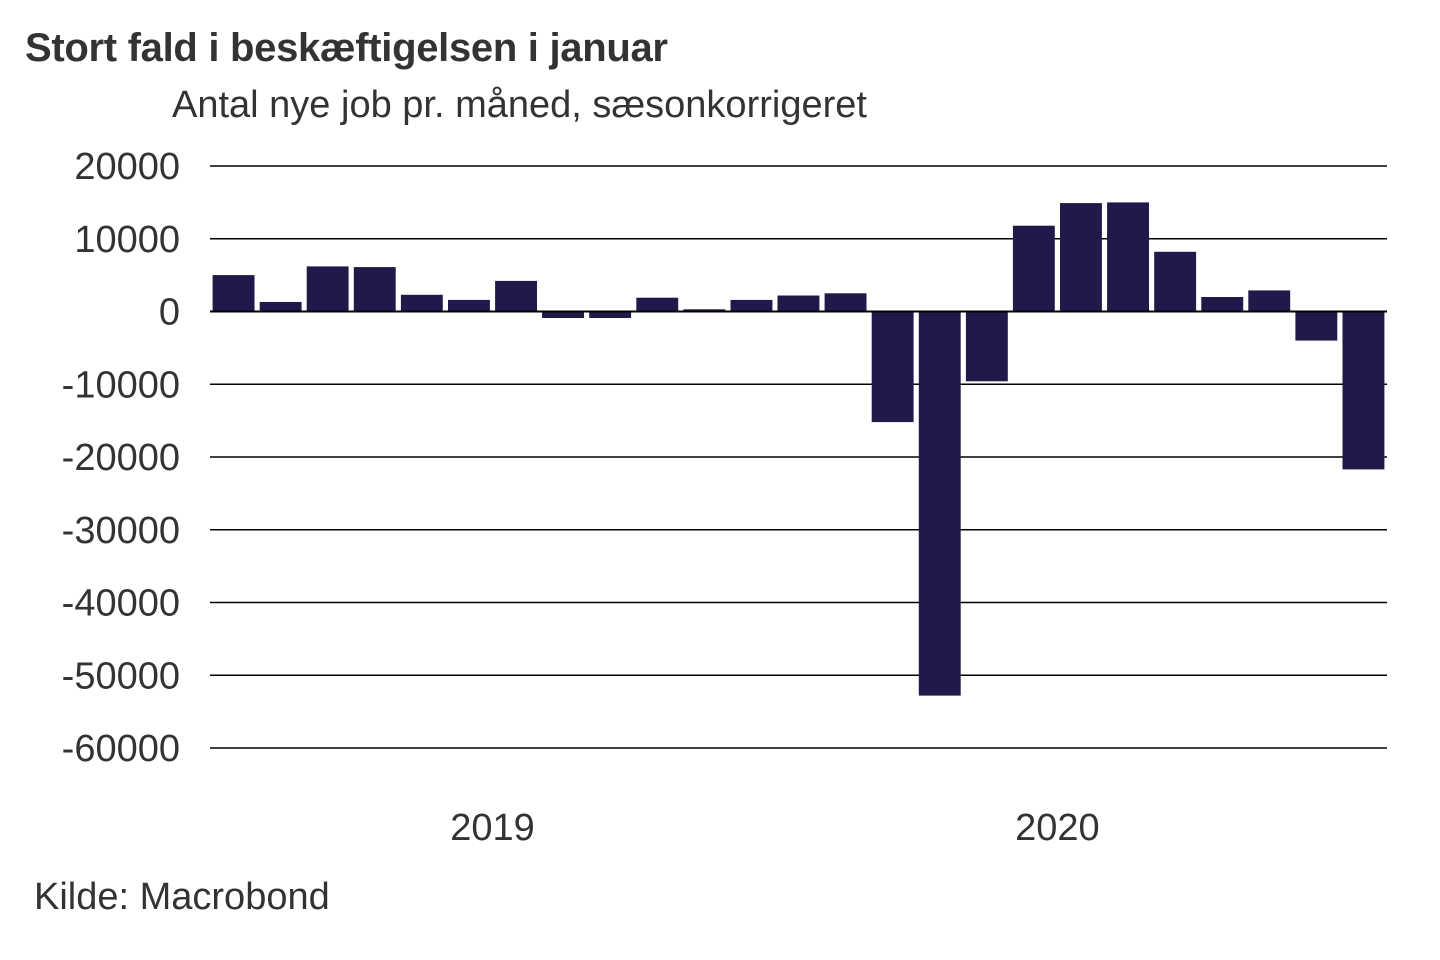  What do you see at coordinates (121, 749) in the screenshot?
I see `y-tick-label: -60000` at bounding box center [121, 749].